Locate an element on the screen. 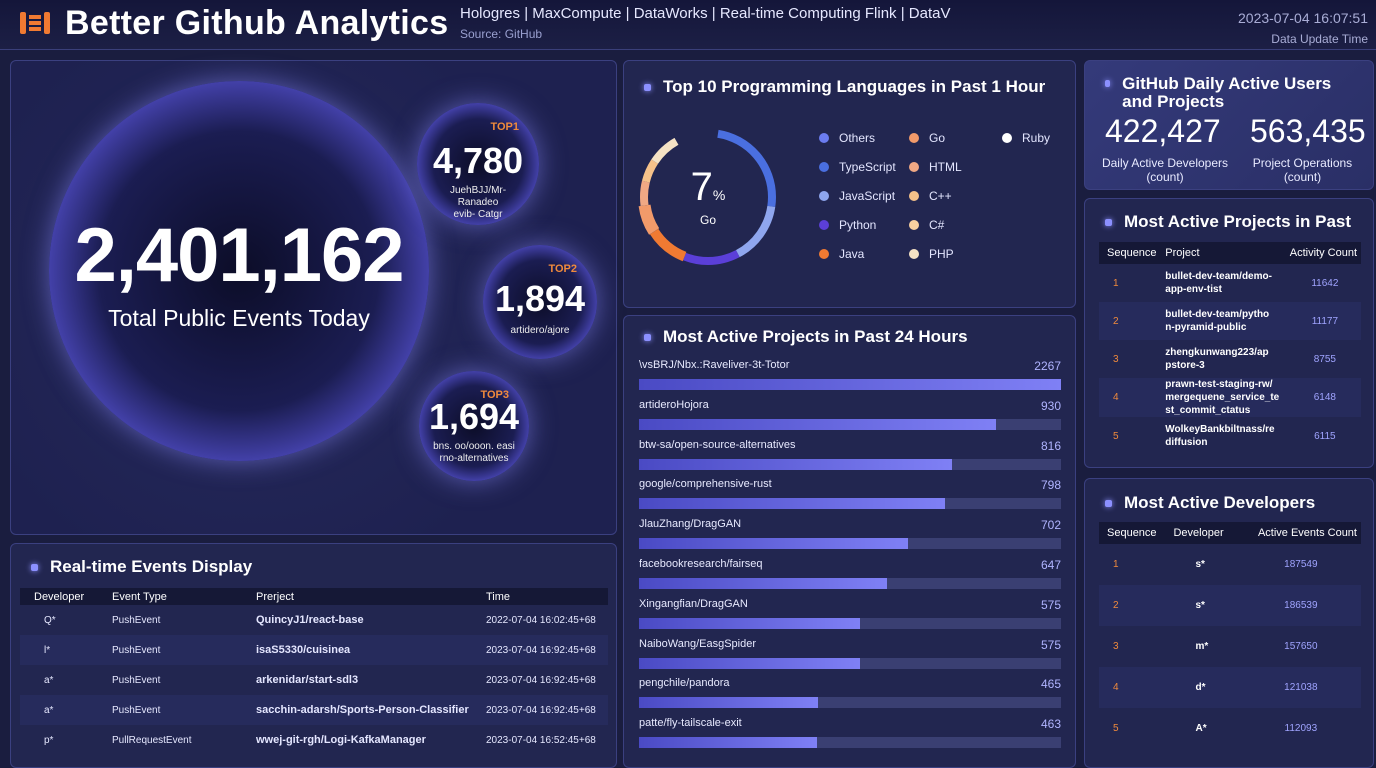 The image size is (1376, 768). top-project-value: 4,780 is located at coordinates (478, 160).